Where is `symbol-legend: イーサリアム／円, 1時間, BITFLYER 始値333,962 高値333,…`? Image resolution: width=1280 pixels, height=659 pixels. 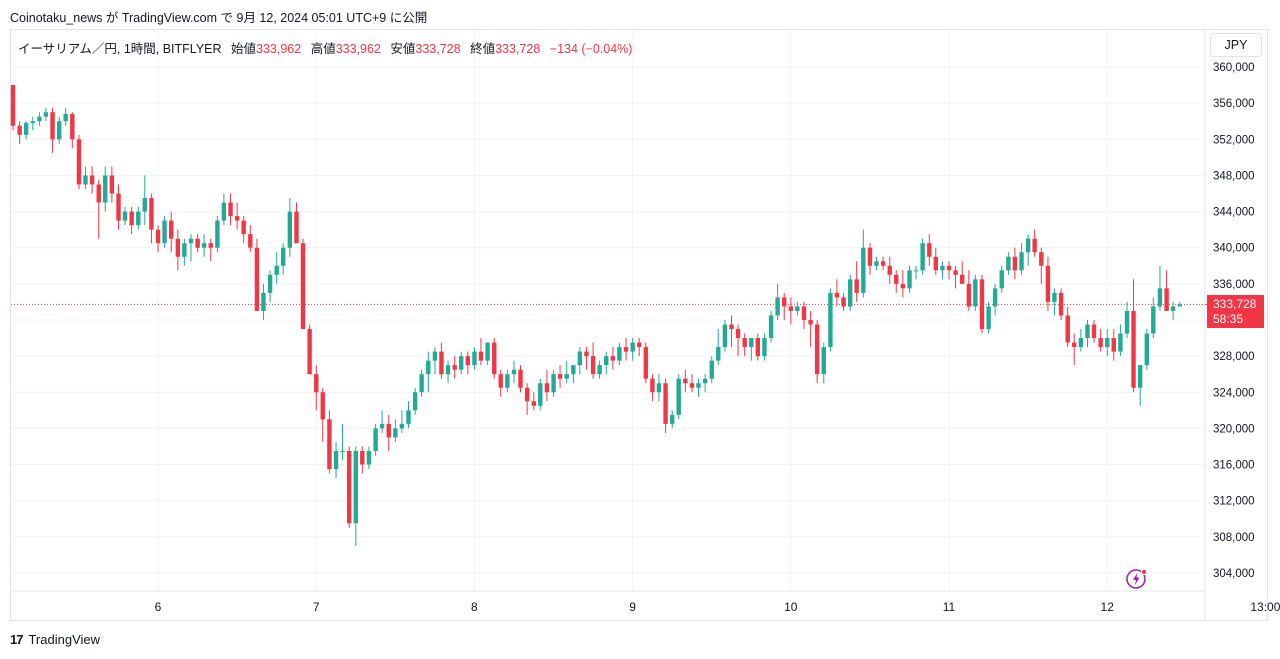
symbol-legend: イーサリアム／円, 1時間, BITFLYER 始値333,962 高値333,… is located at coordinates (325, 47).